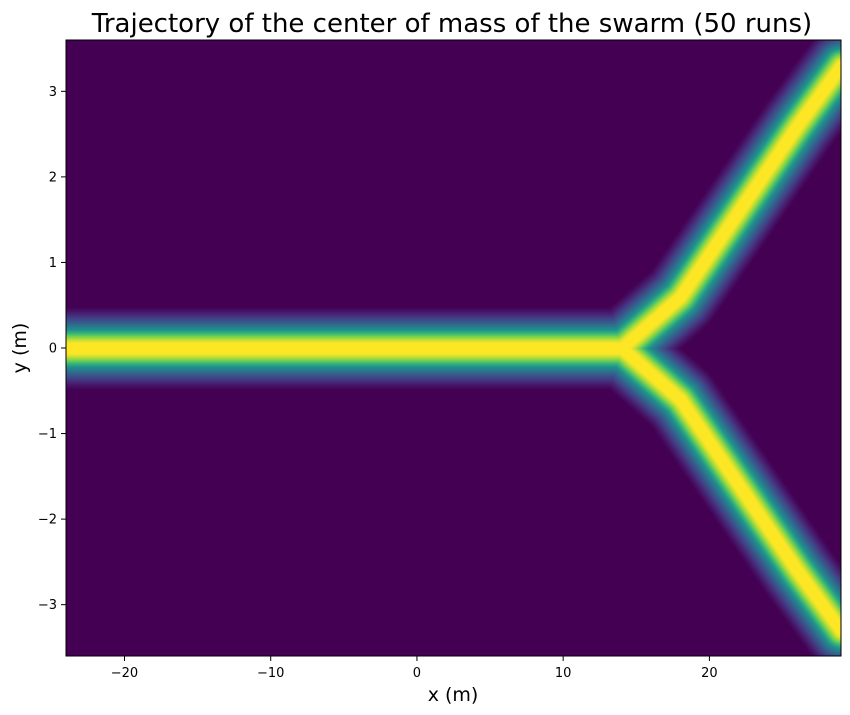 Image resolution: width=850 pixels, height=715 pixels. Describe the element at coordinates (47, 605) in the screenshot. I see `y-tick-label: −3` at that location.